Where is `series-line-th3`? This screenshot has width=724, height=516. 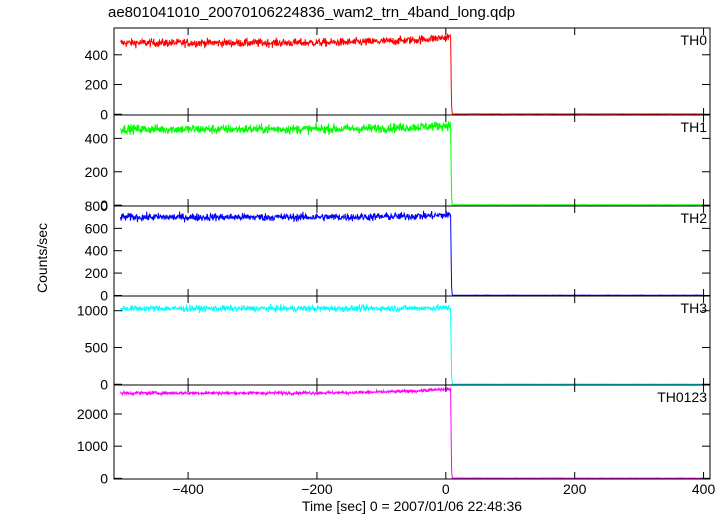
series-line-th3 is located at coordinates (411, 344).